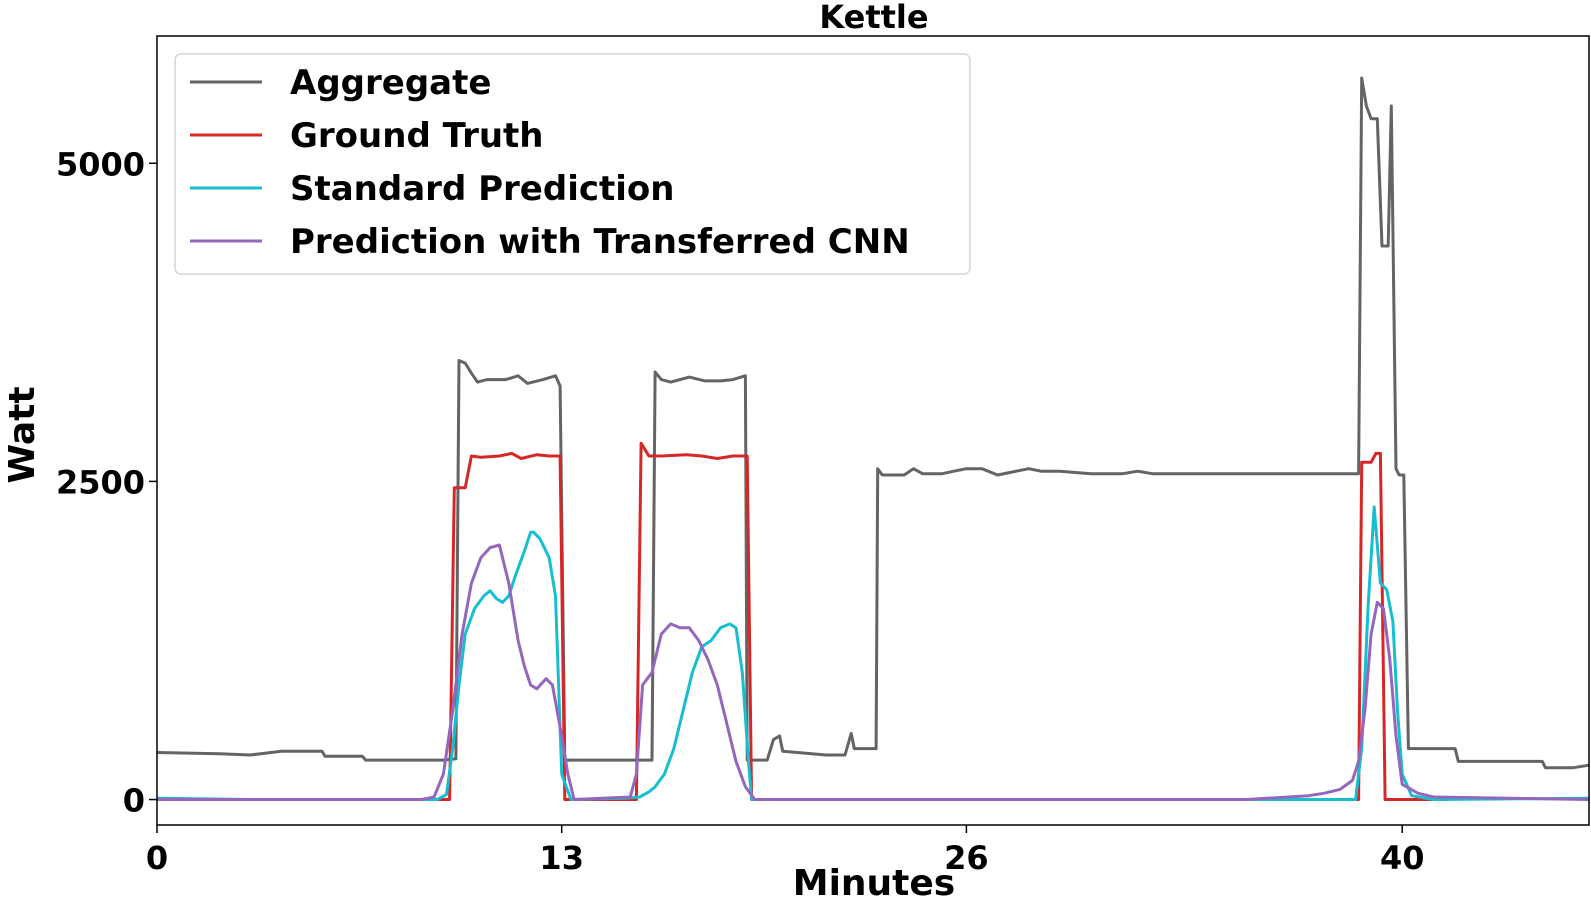 This screenshot has height=903, width=1591. What do you see at coordinates (417, 136) in the screenshot?
I see `legend-label: Ground Truth` at bounding box center [417, 136].